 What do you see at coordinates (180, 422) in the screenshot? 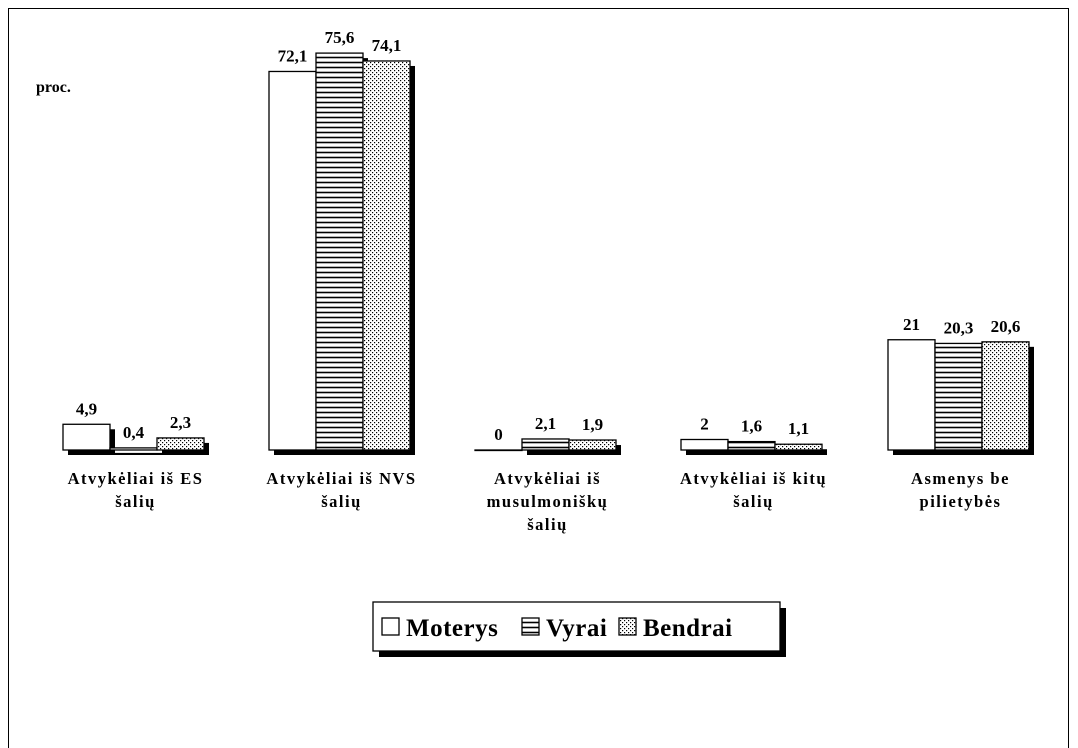
I see `data-label-bendrai-0: 2,3` at bounding box center [180, 422].